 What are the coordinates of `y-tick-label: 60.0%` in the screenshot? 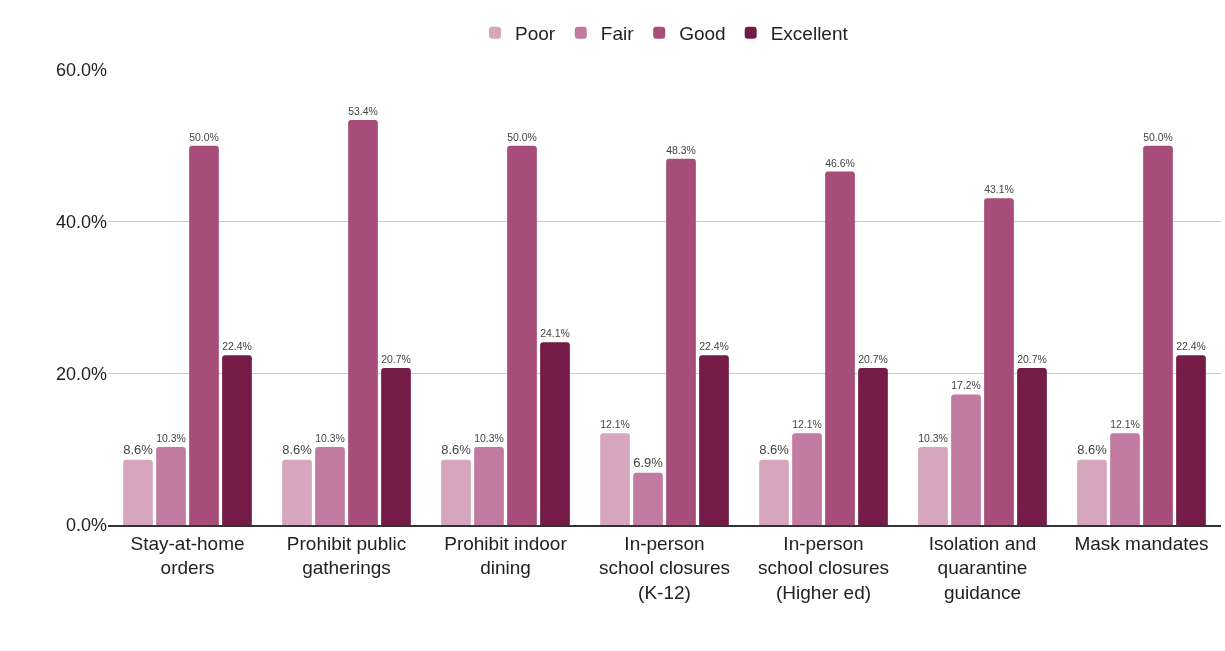 It's located at (81, 70).